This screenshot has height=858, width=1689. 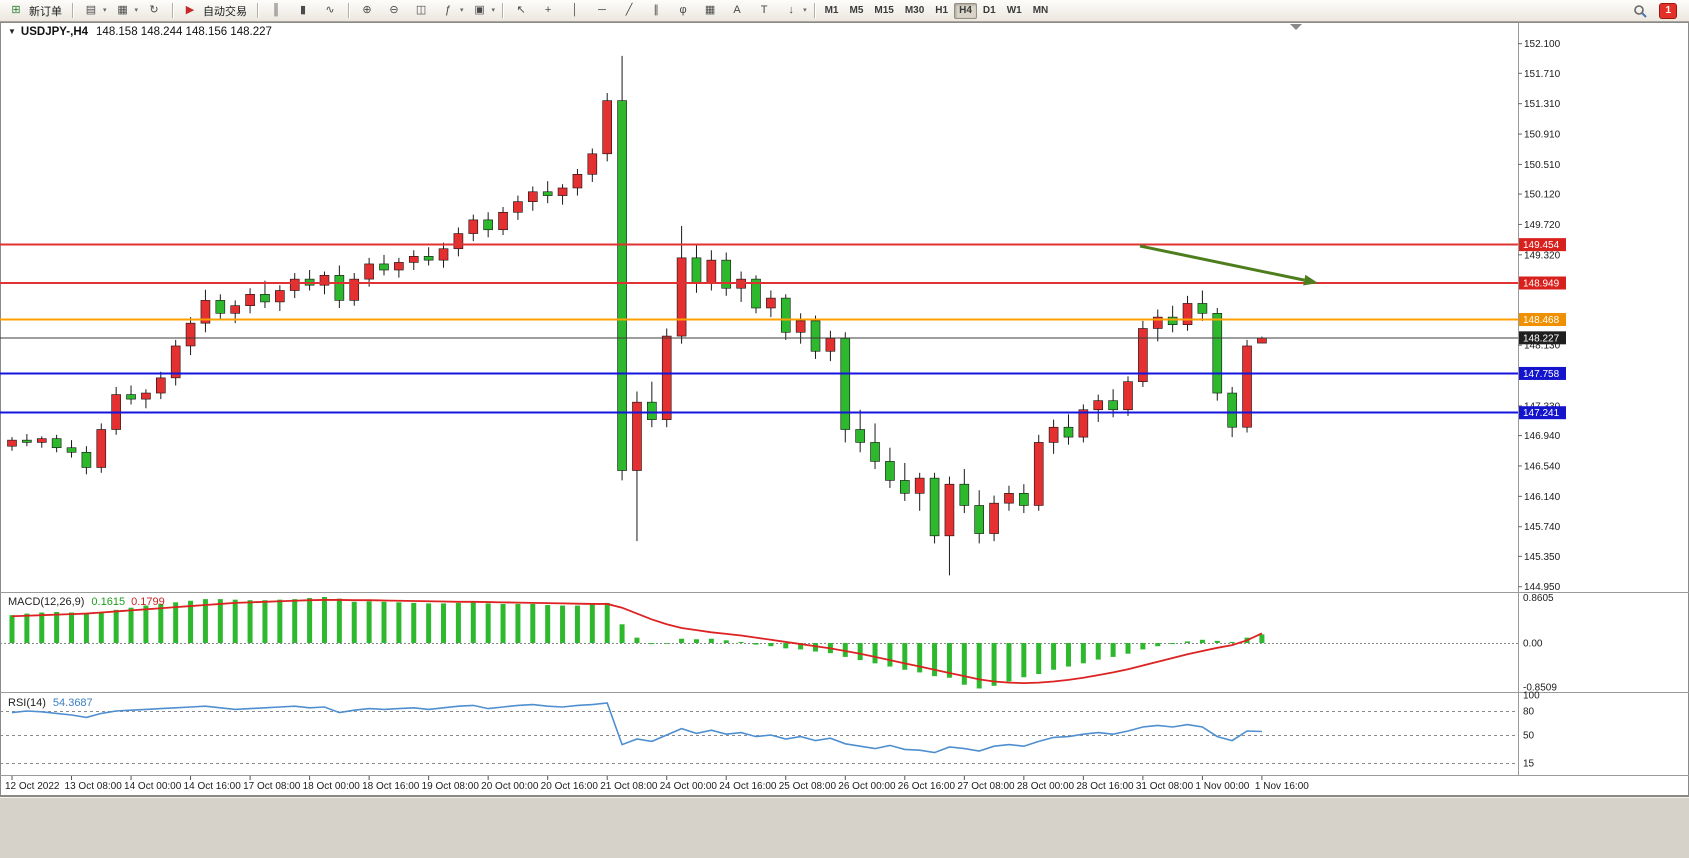 I want to click on candlestick-chart-icon: ▮, so click(x=303, y=11).